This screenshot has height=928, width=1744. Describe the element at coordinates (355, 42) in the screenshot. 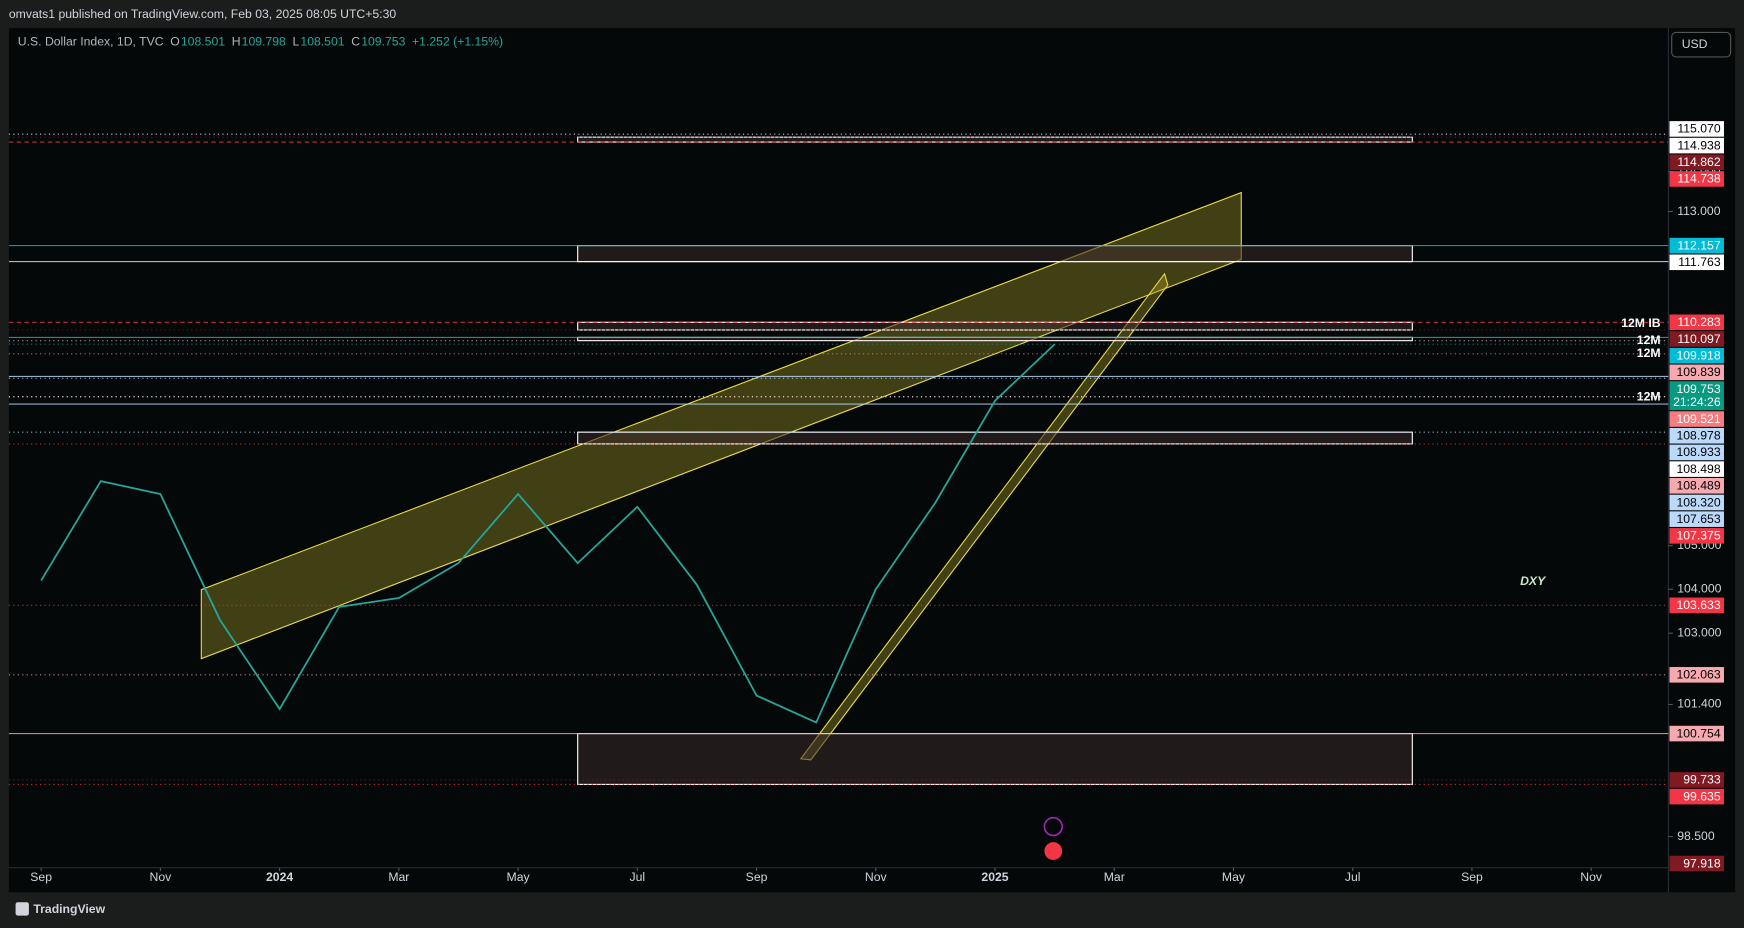

I see `legend-key: C` at that location.